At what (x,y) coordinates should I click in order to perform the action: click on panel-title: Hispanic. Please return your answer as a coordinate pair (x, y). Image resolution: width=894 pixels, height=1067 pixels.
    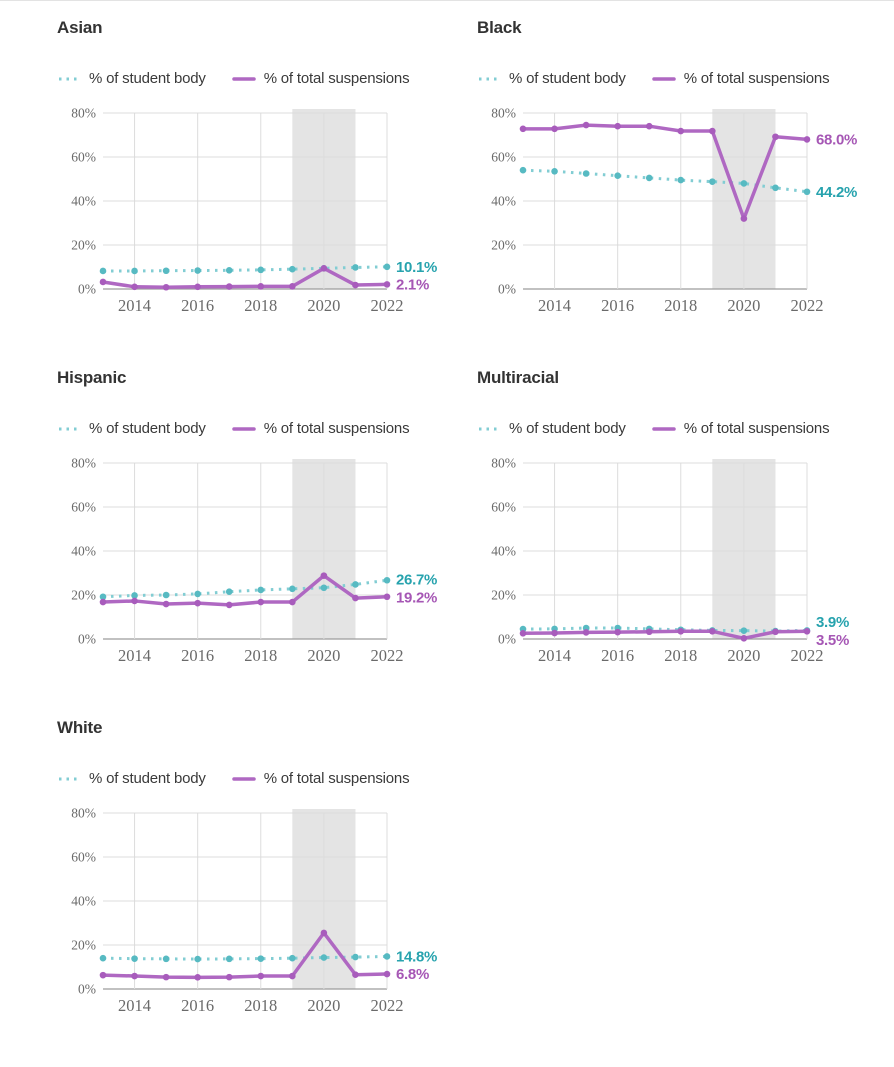
    Looking at the image, I should click on (92, 377).